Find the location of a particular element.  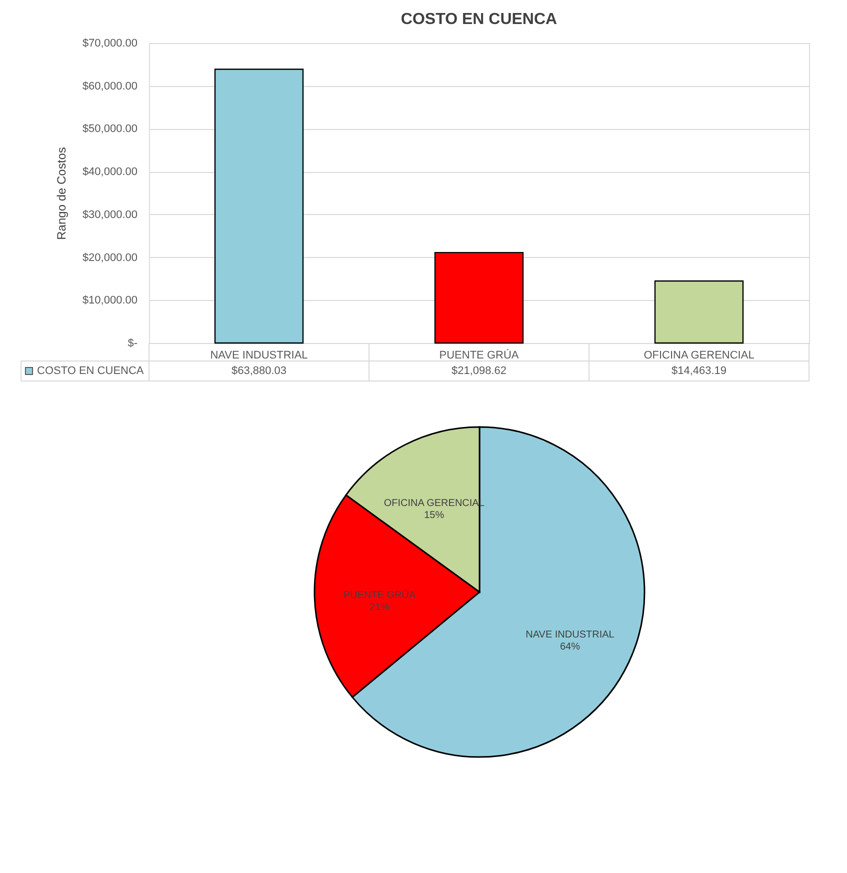

y-tick-label: $50,000.00 is located at coordinates (110, 129).